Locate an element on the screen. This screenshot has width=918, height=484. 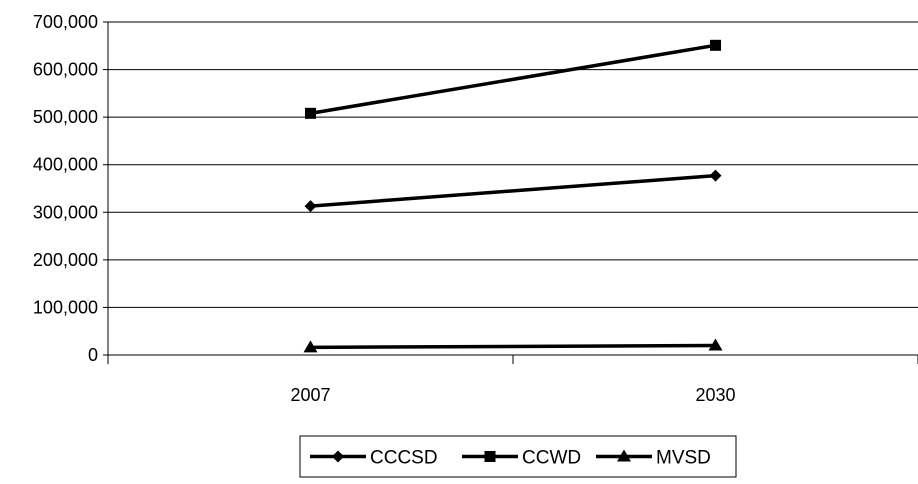
x-tick-label: 2007 is located at coordinates (310, 395).